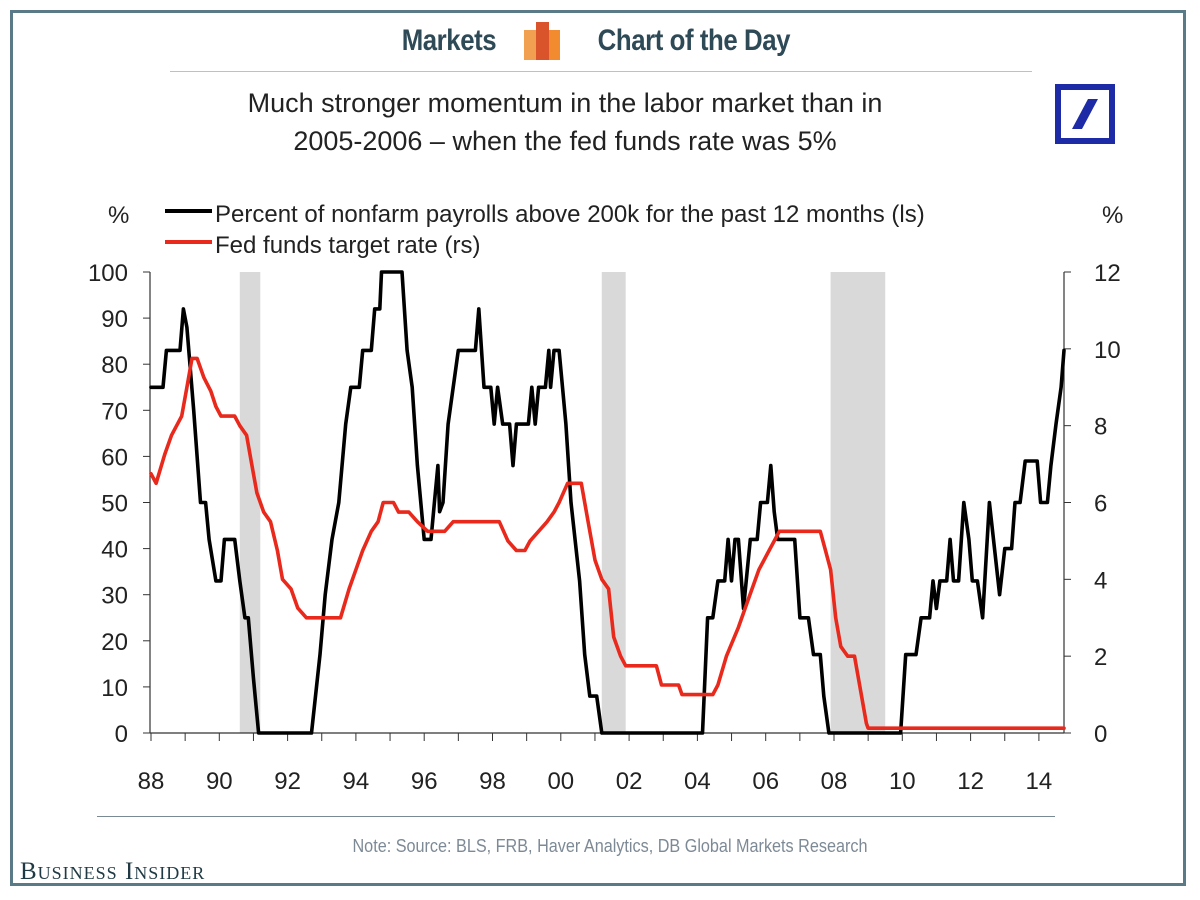  What do you see at coordinates (114, 596) in the screenshot?
I see `left-y-tick-label: 30` at bounding box center [114, 596].